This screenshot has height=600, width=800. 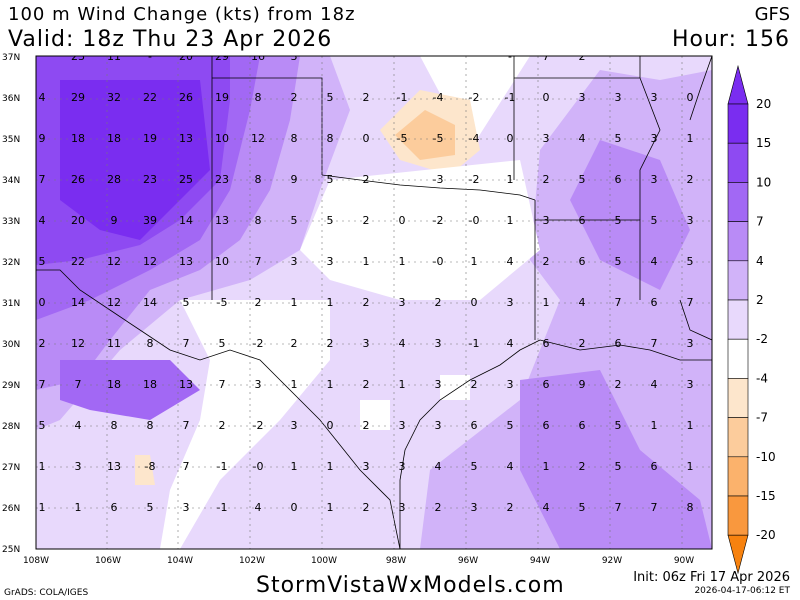 What do you see at coordinates (762, 339) in the screenshot?
I see `legend-label: -2` at bounding box center [762, 339].